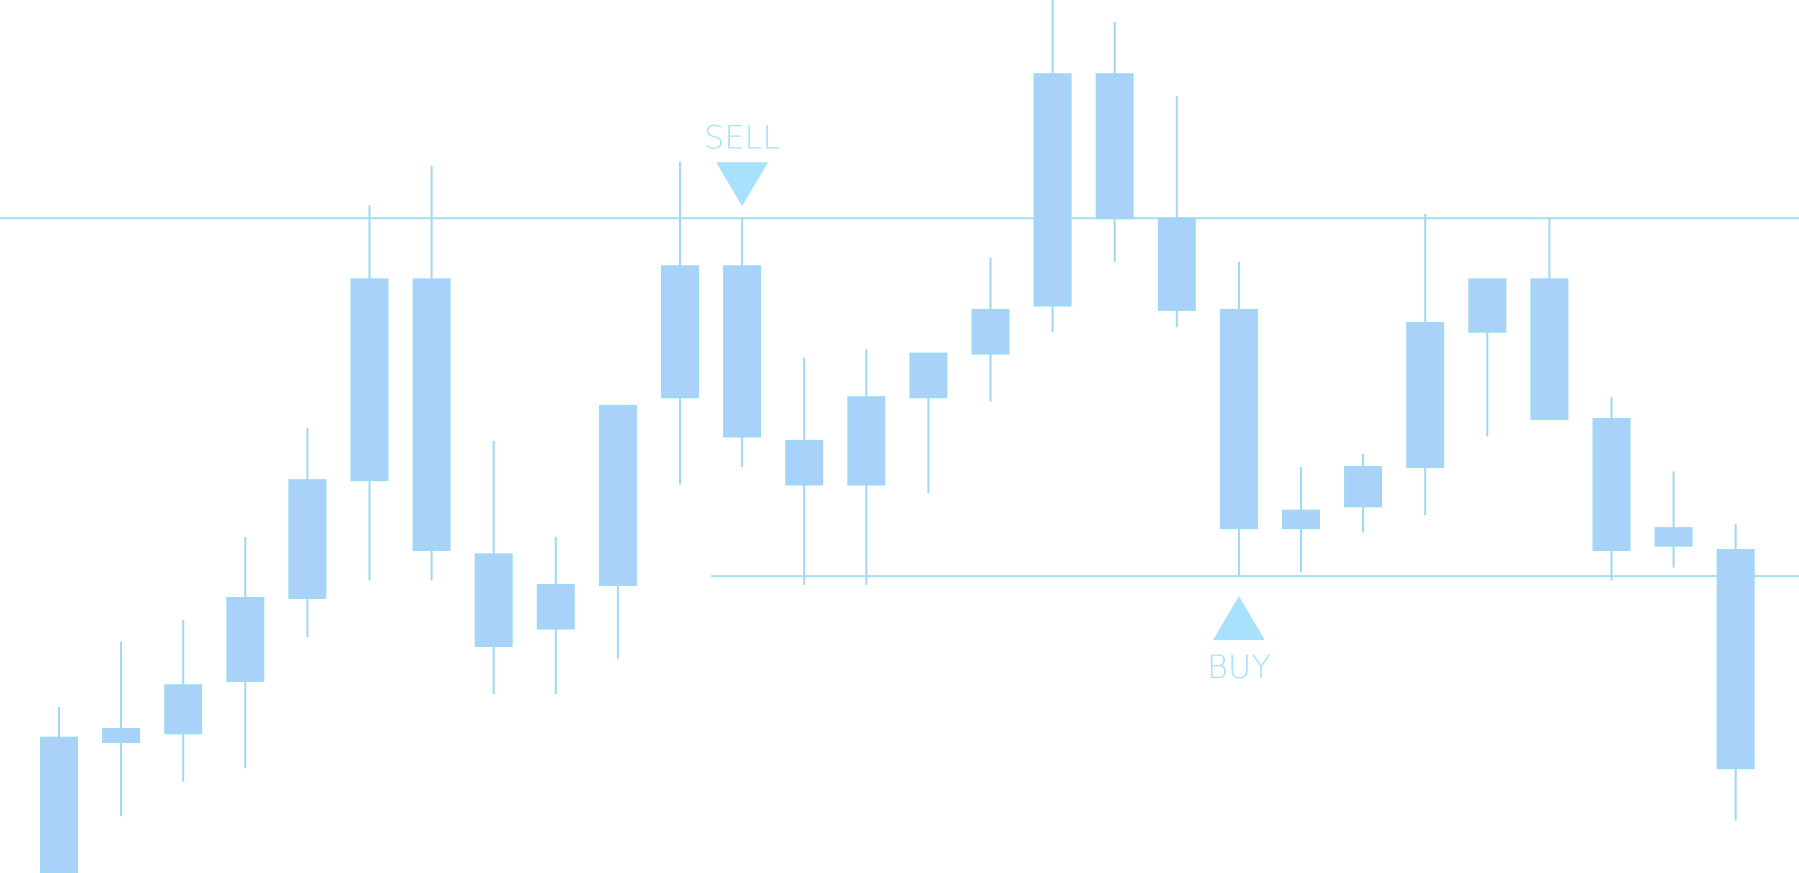 The image size is (1799, 873). What do you see at coordinates (742, 184) in the screenshot?
I see `sell-arrow-icon` at bounding box center [742, 184].